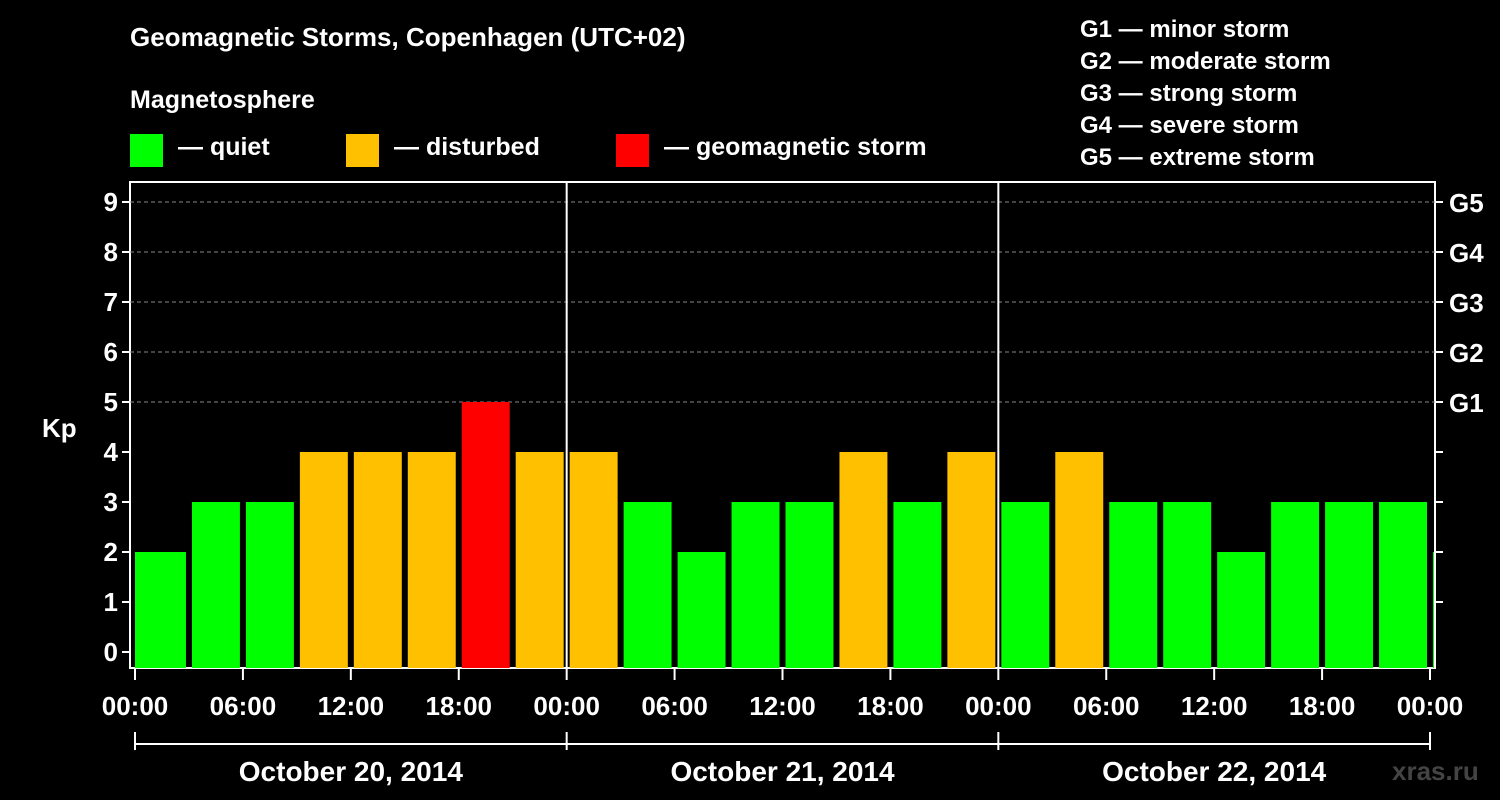 This screenshot has width=1500, height=800. Describe the element at coordinates (146, 150) in the screenshot. I see `quiet-legend-swatch` at that location.